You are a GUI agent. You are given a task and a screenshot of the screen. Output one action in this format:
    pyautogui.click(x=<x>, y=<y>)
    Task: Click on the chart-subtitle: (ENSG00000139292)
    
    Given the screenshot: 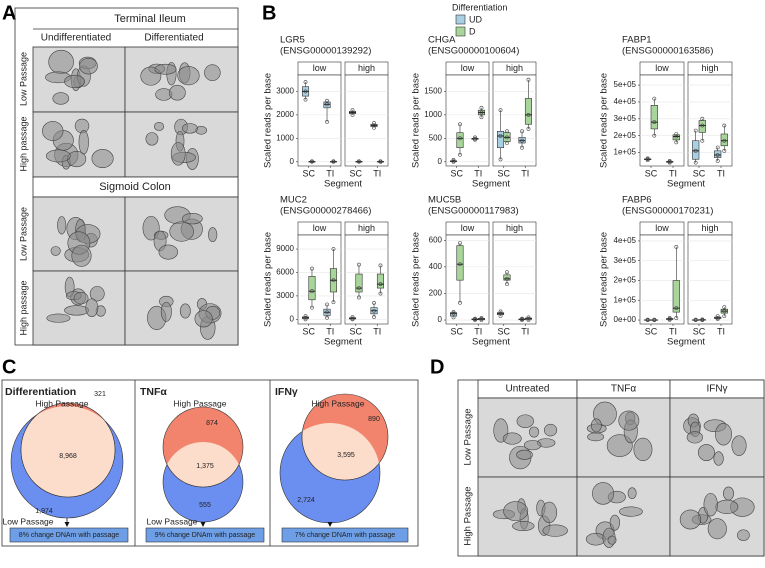 What is the action you would take?
    pyautogui.click(x=325, y=51)
    